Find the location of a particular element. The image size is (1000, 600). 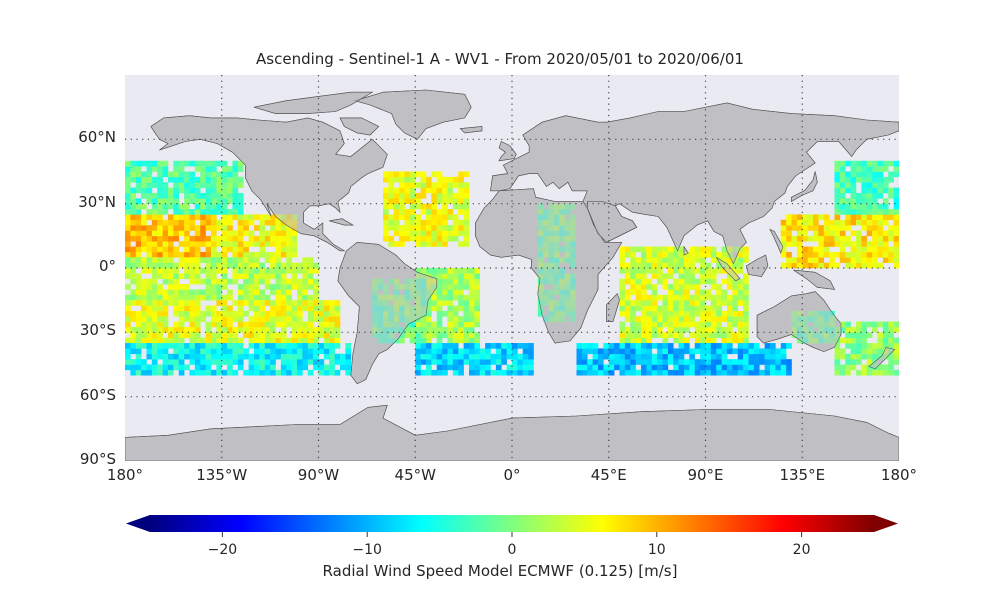

heatmap-region is located at coordinates (222, 279).